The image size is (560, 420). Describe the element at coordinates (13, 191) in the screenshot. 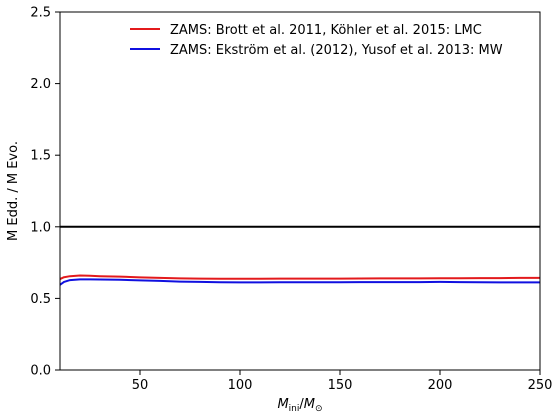

I see `y-axis-label: M Edd. / M Evo.` at that location.